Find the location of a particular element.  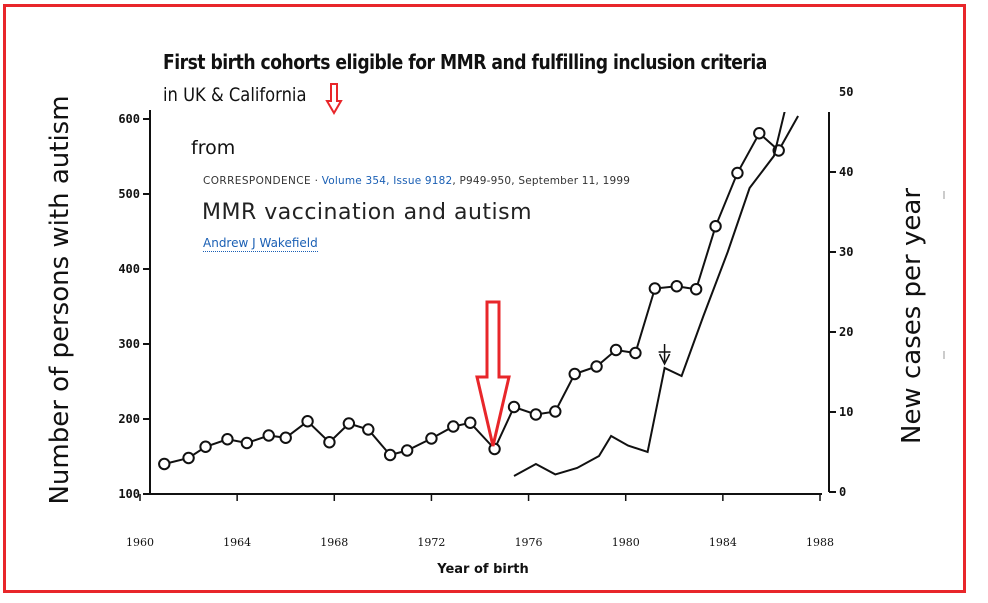

y-tick-label-left: 100 is located at coordinates (129, 494).